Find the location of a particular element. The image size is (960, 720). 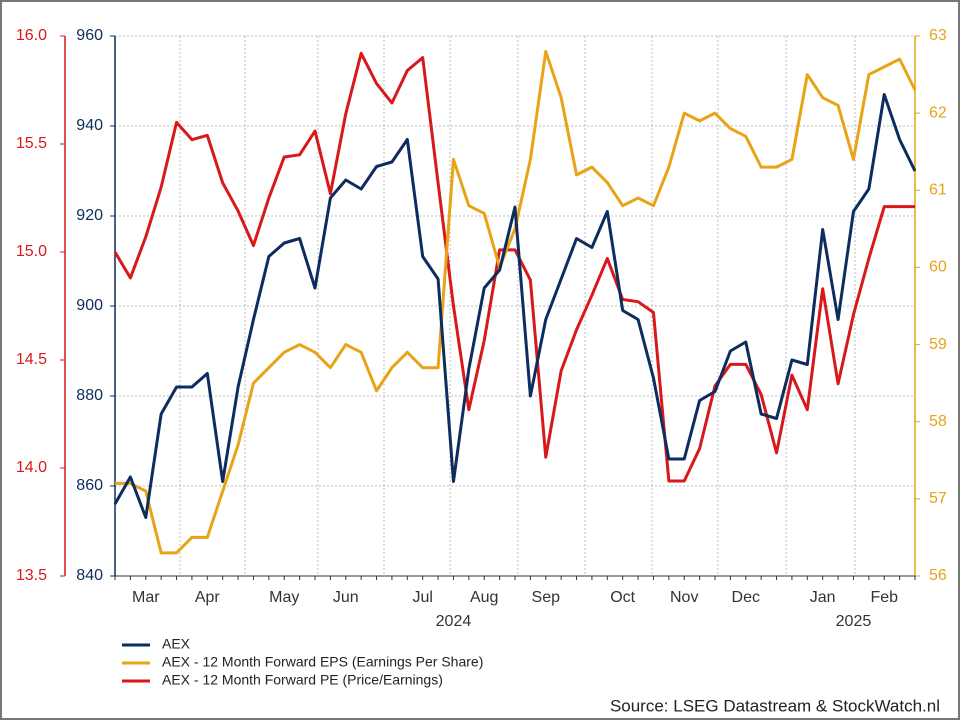

x-tick-label: Mar is located at coordinates (146, 597).